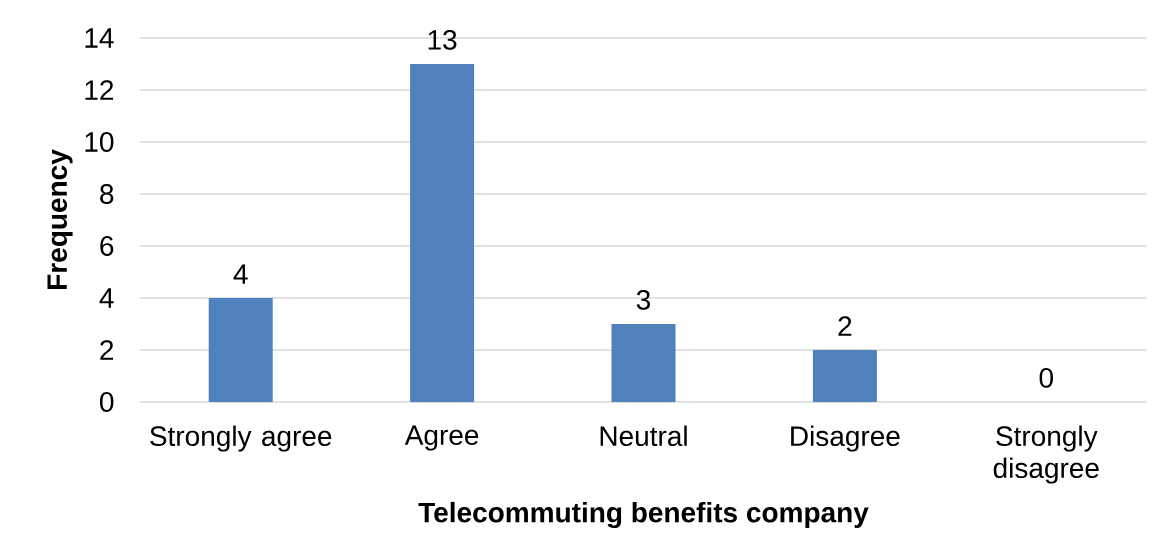 This screenshot has height=553, width=1168. I want to click on data-label: 13, so click(442, 39).